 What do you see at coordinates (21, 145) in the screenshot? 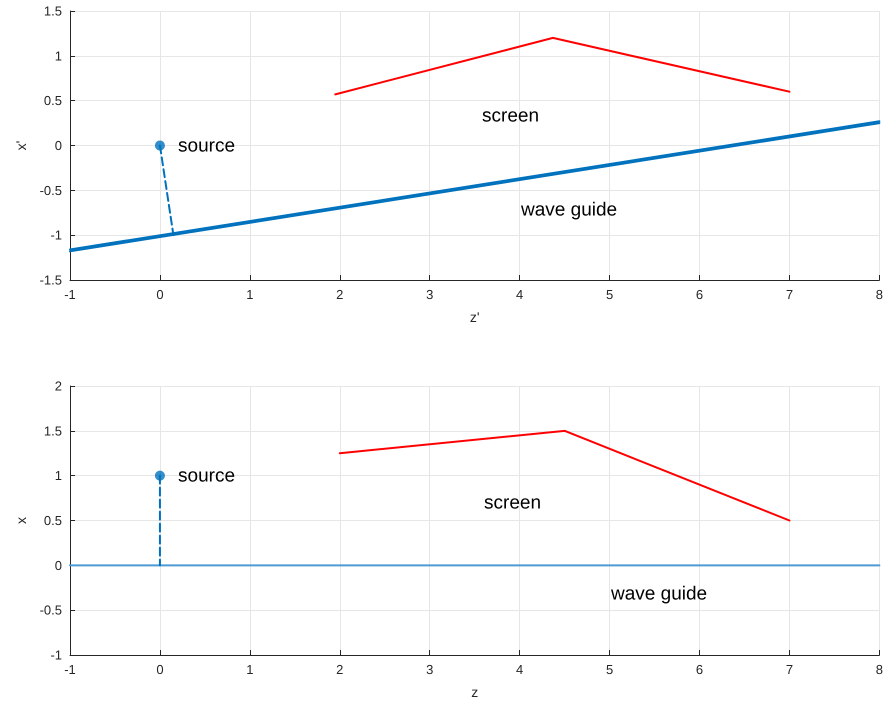
I see `y-axis-title: x'` at bounding box center [21, 145].